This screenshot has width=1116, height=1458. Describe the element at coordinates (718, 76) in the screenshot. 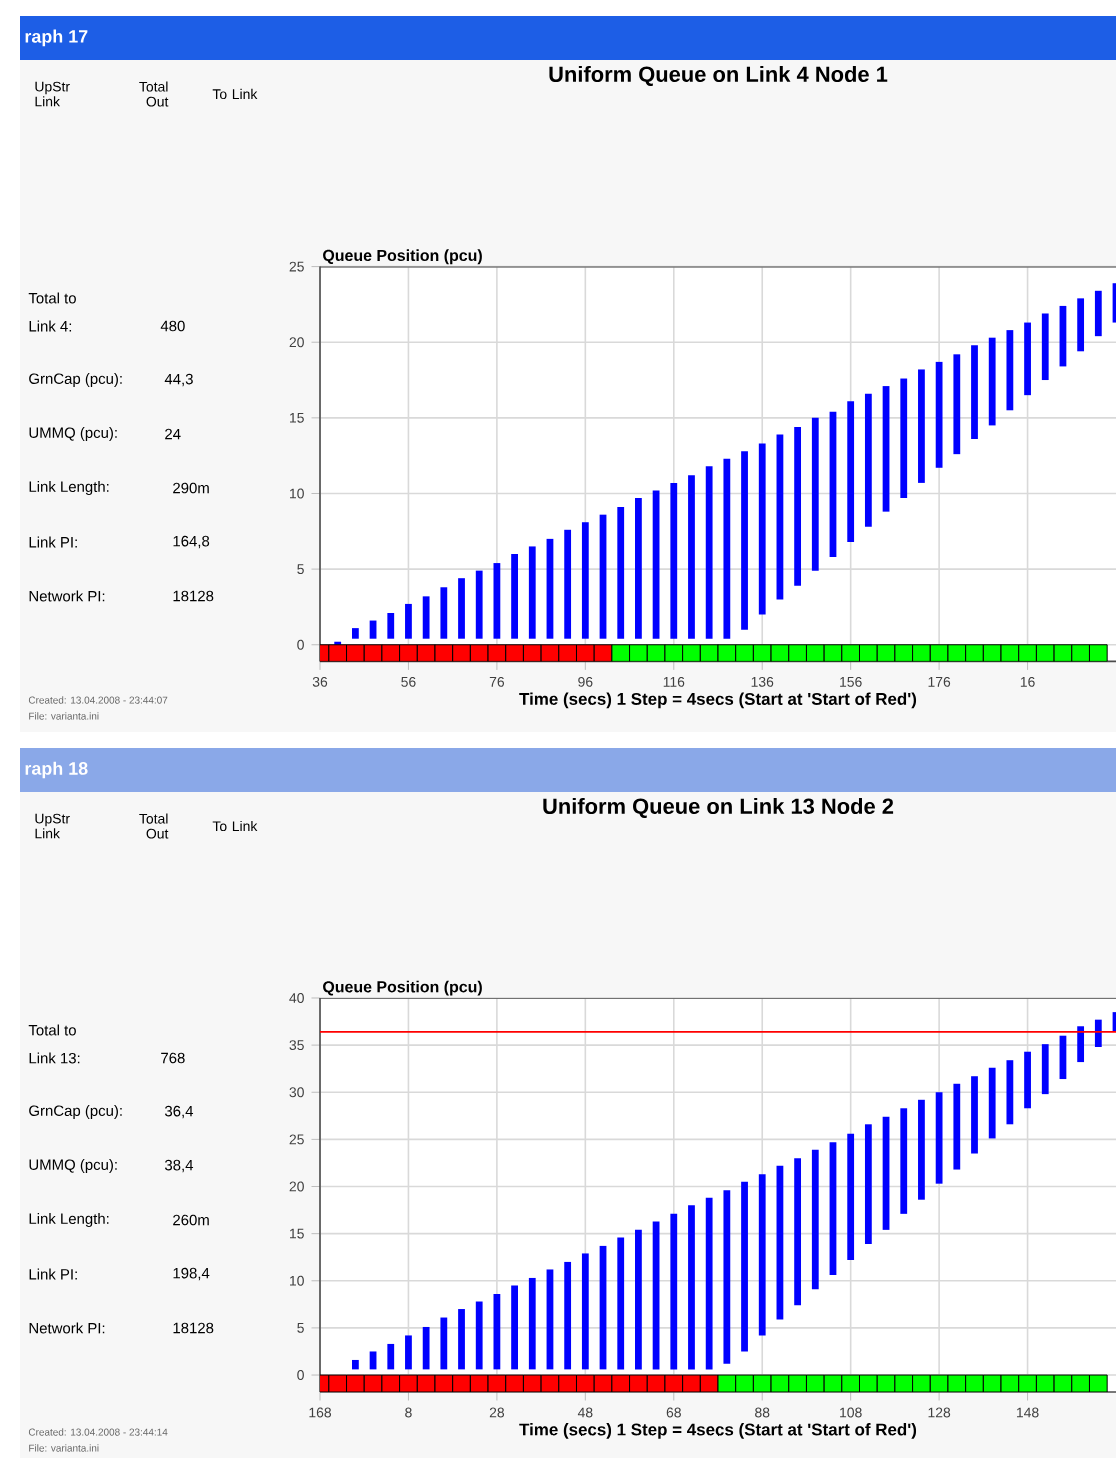

I see `chart-title: Uniform Queue on Link 4 Node 1` at that location.